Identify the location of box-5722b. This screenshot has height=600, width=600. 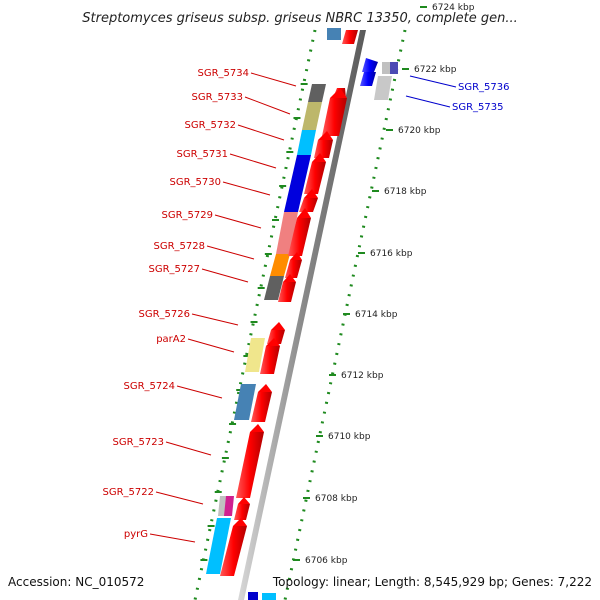
(229, 506).